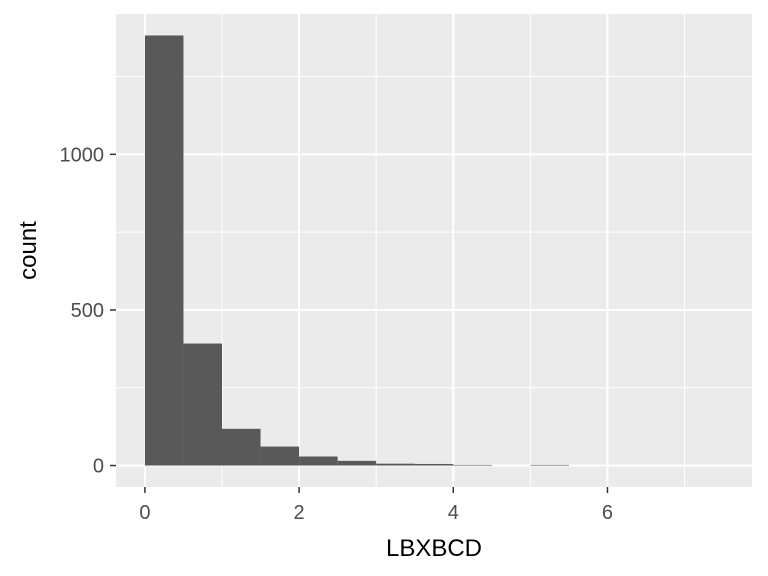  What do you see at coordinates (82, 155) in the screenshot?
I see `y-tick-label: 1000` at bounding box center [82, 155].